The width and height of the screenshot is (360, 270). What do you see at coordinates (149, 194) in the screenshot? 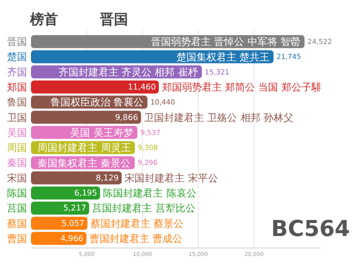
I see `annotation: 陈国封建君主 陈哀公` at bounding box center [149, 194].